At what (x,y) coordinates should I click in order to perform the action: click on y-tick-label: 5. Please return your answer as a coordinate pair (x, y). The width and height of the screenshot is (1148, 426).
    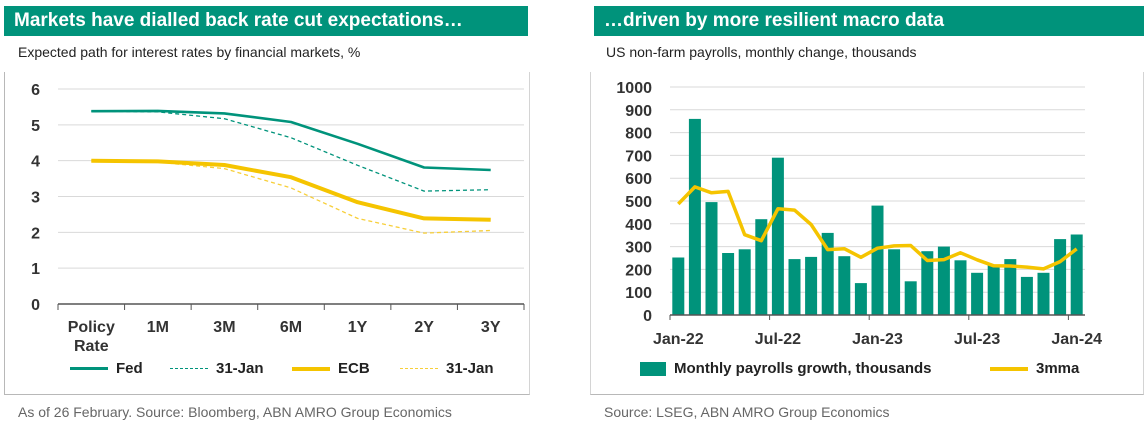
    Looking at the image, I should click on (35, 126).